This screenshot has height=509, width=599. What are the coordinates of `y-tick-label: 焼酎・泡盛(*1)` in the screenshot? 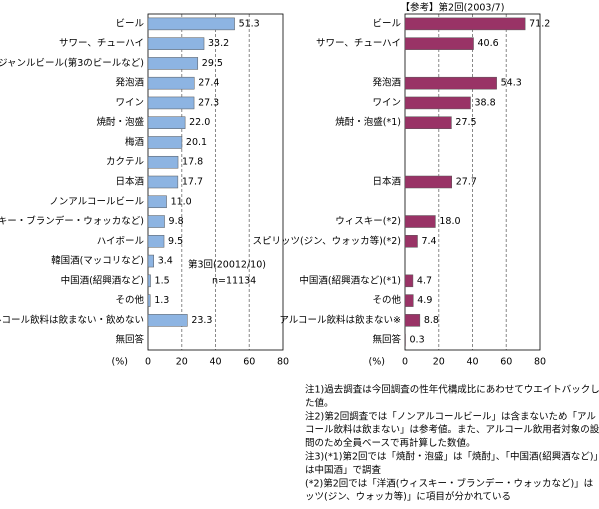 It's located at (368, 122).